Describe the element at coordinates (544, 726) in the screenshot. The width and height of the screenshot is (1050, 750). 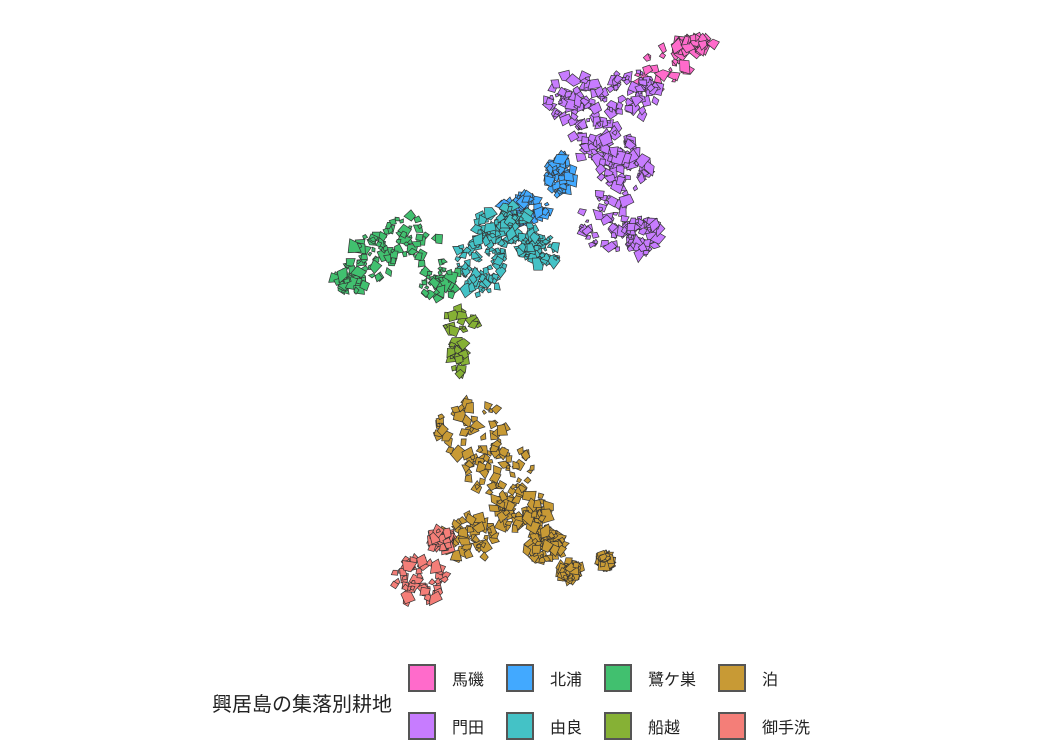
I see `legend-key: 由良` at that location.